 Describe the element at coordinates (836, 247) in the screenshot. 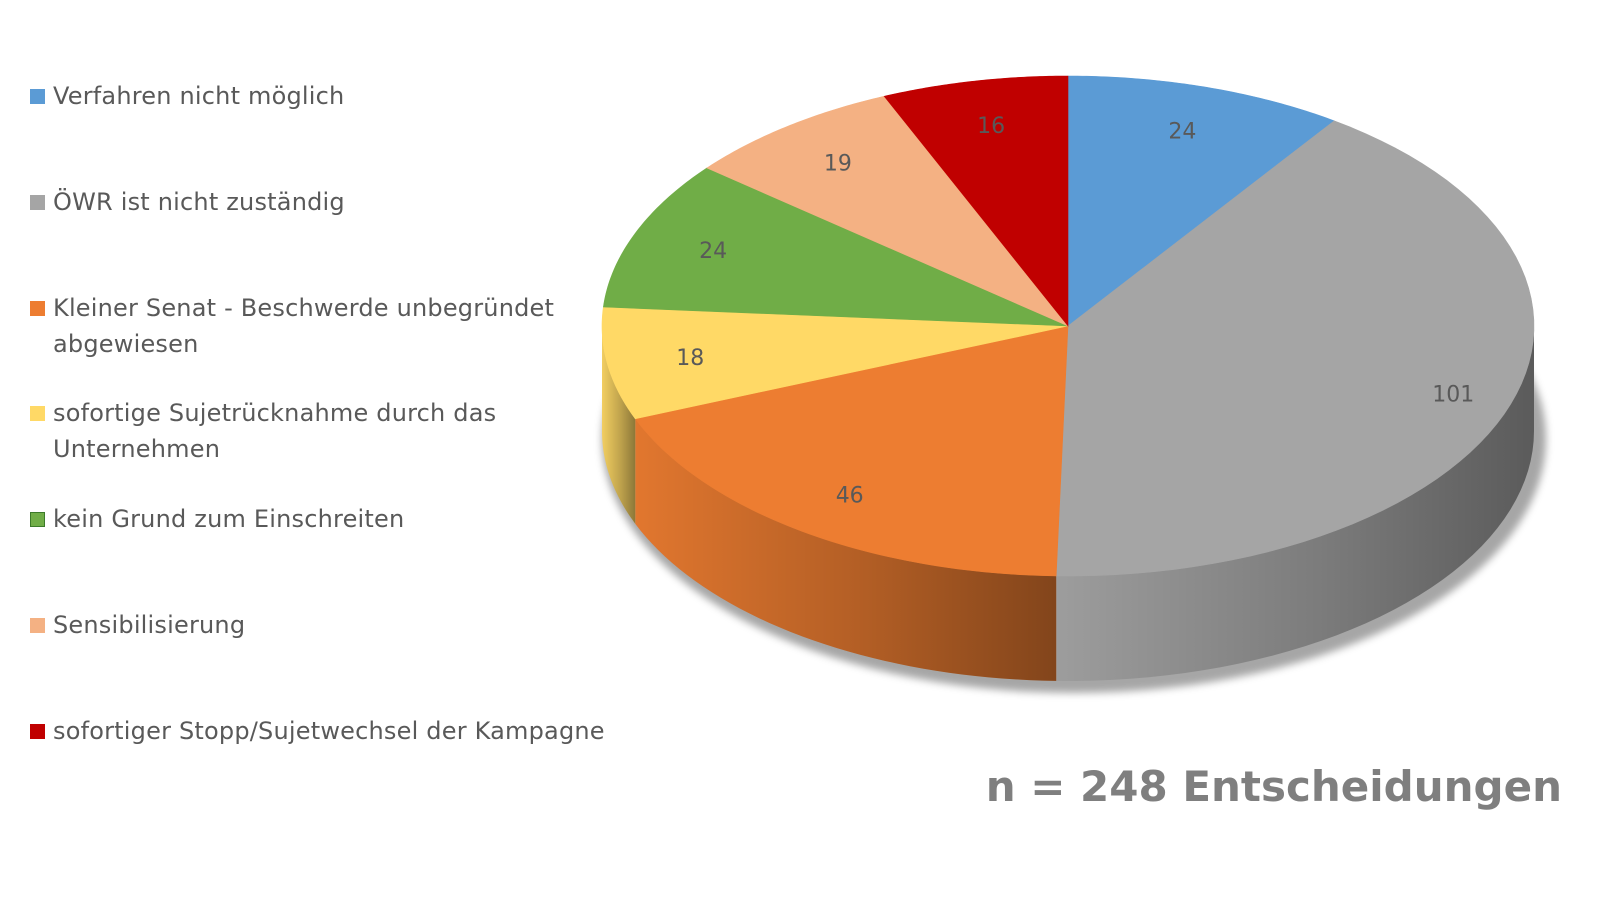

I see `slice-kein-grund` at that location.